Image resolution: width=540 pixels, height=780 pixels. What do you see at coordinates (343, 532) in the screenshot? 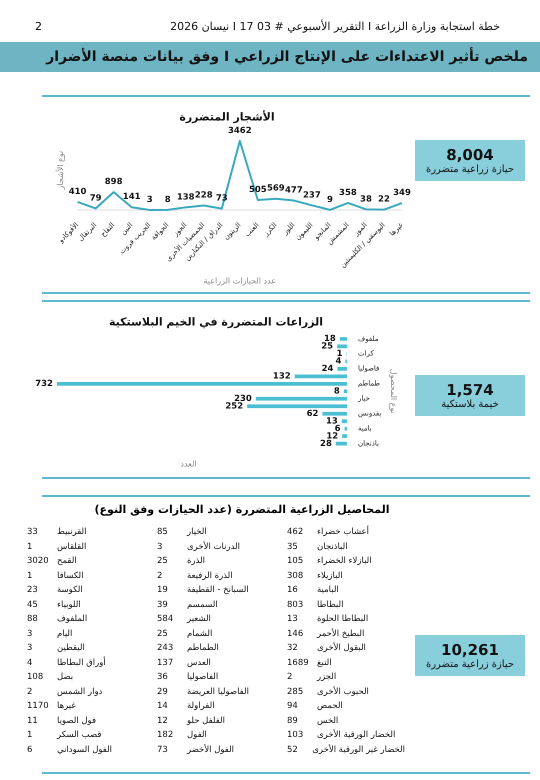
I see `category-label: أعشاب خضراء` at bounding box center [343, 532].